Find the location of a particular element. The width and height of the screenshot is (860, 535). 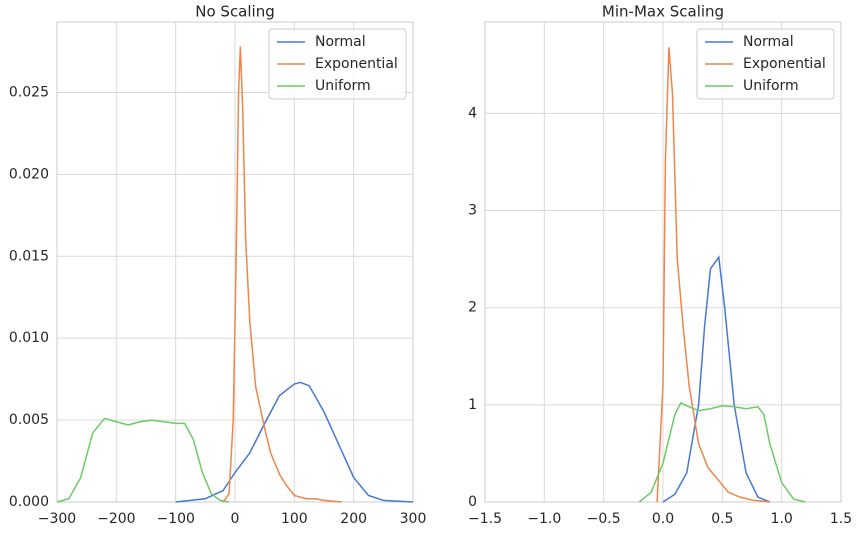

y-tick-label: 0.000 is located at coordinates (29, 502).